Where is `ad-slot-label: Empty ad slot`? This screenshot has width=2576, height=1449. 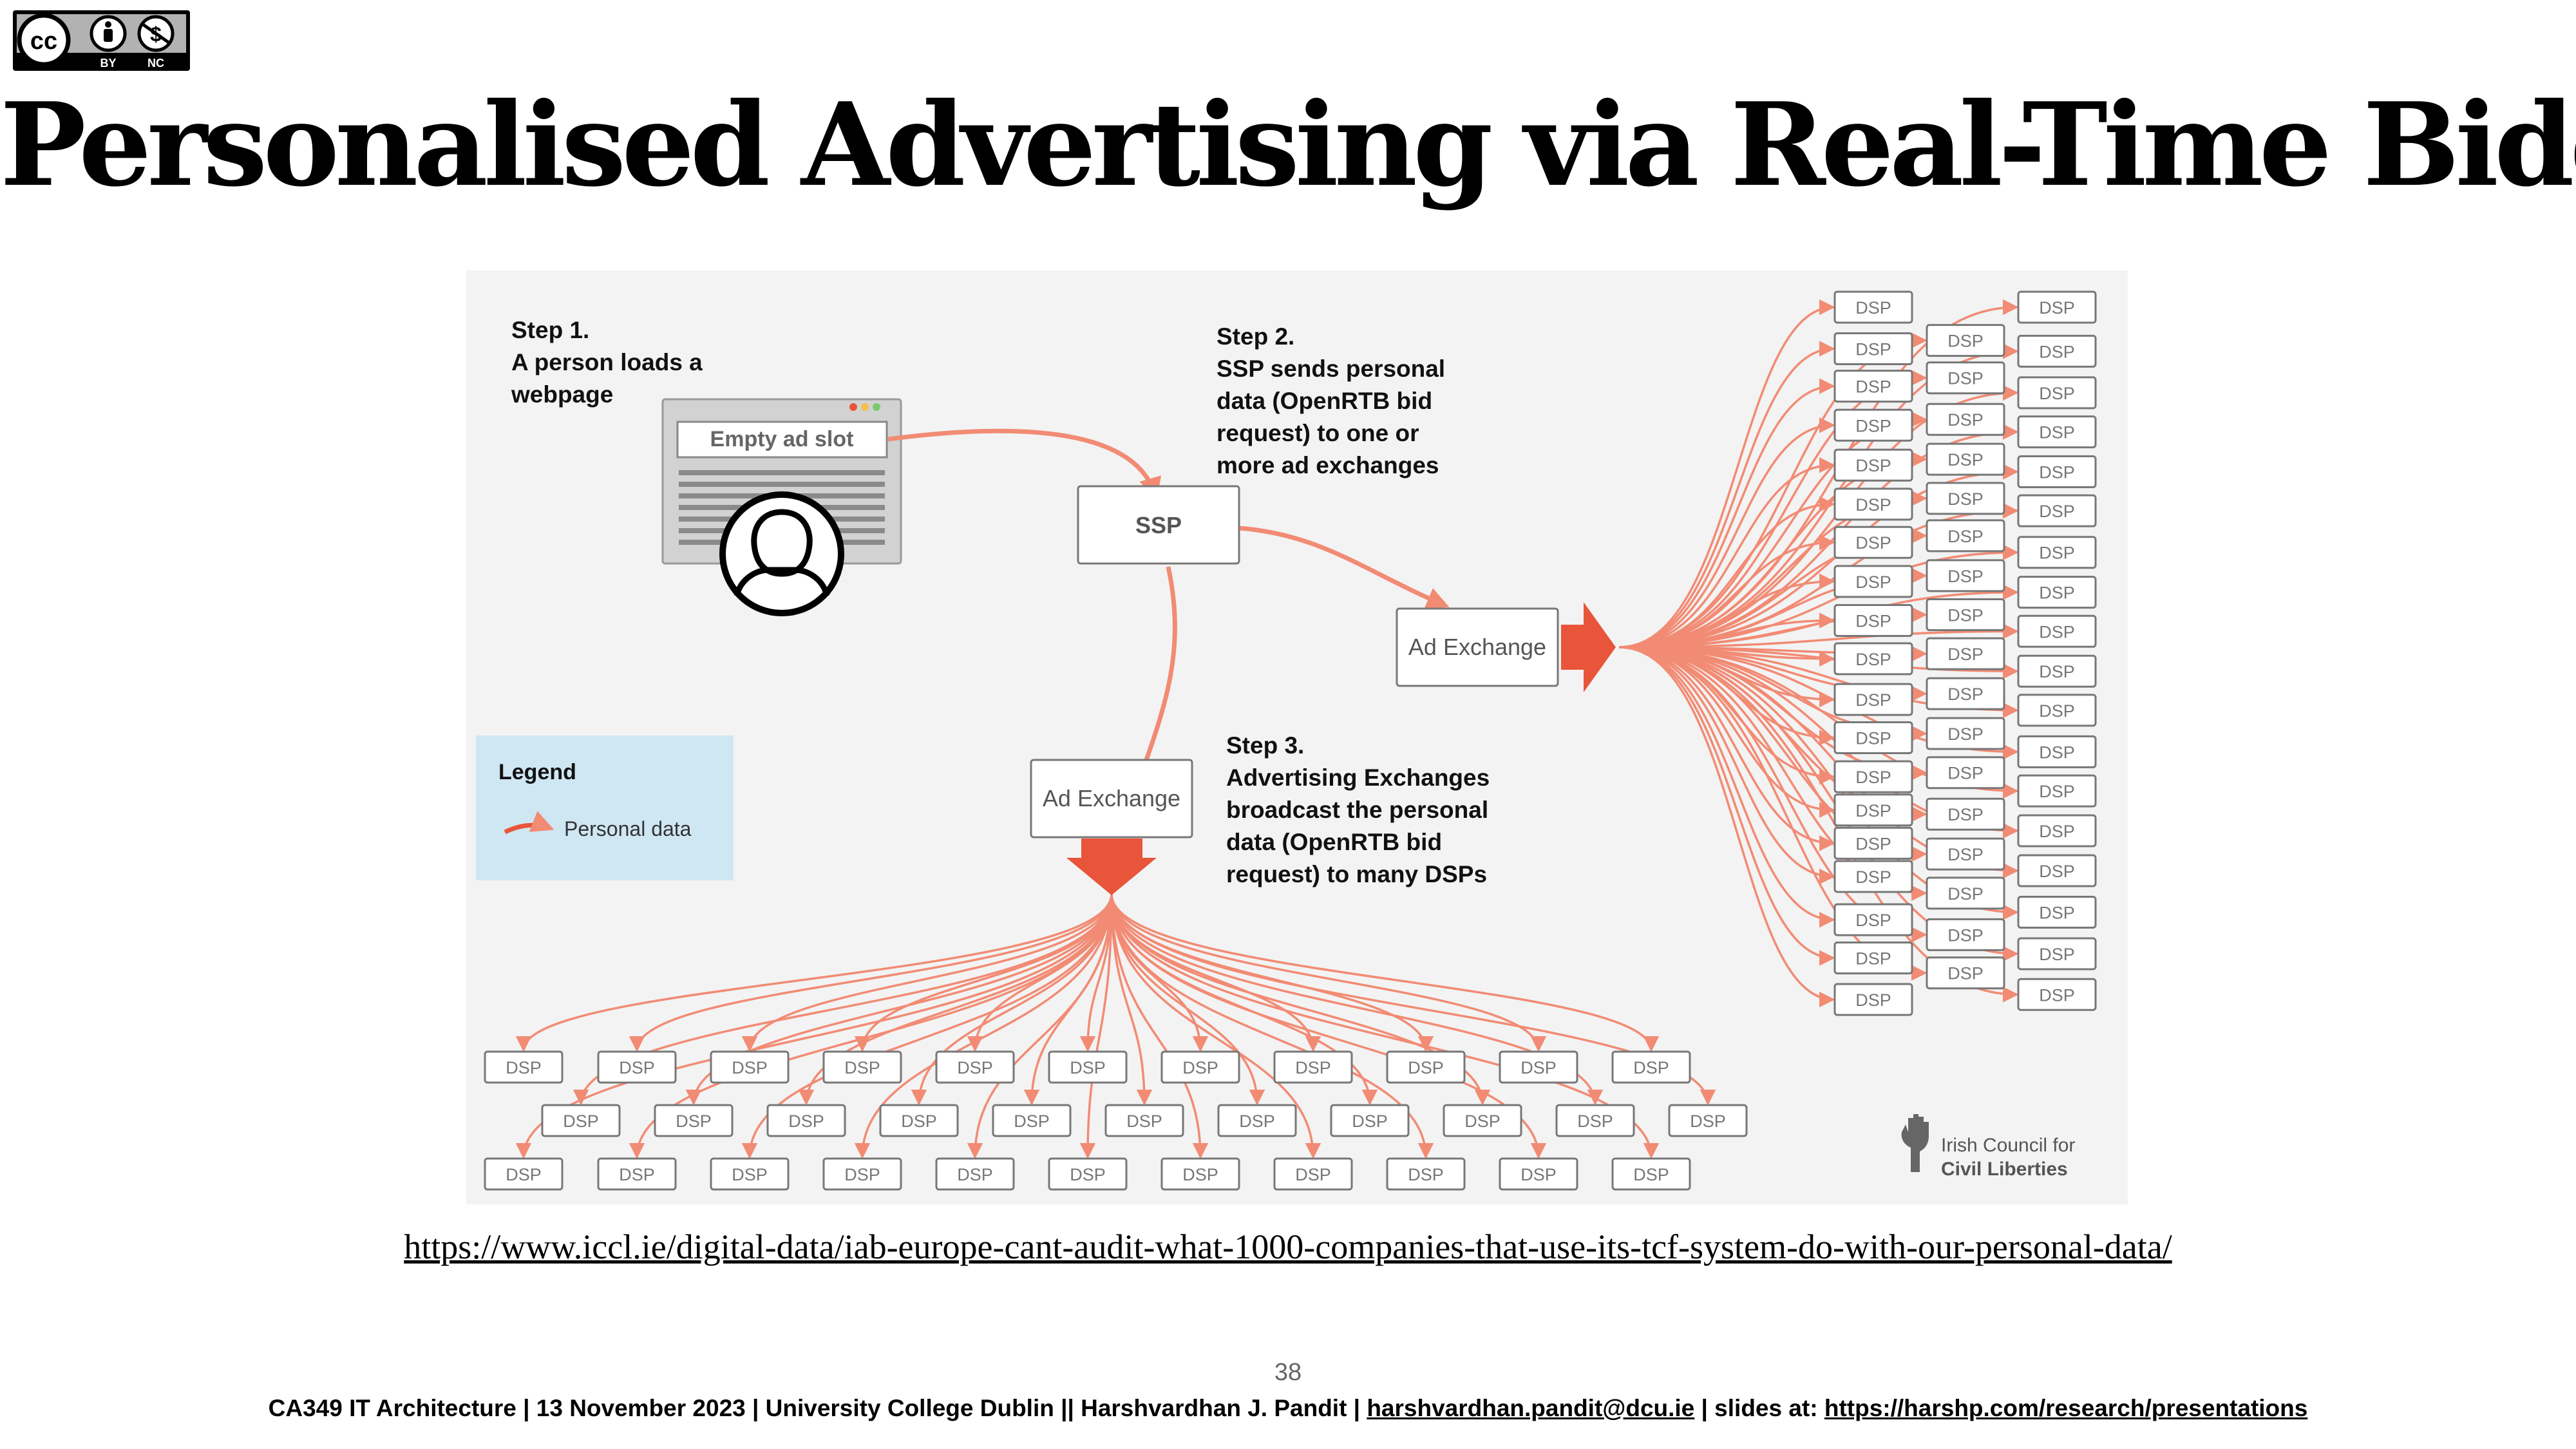
ad-slot-label: Empty ad slot is located at coordinates (782, 439).